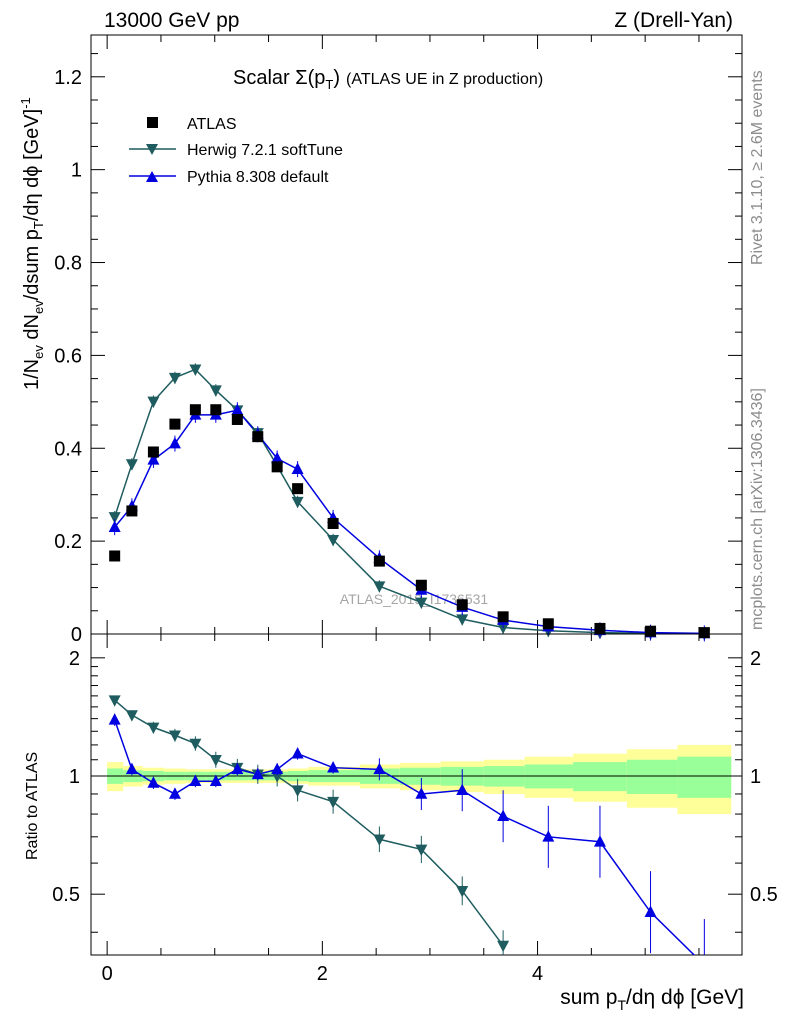  What do you see at coordinates (755, 659) in the screenshot?
I see `ratio-y-tick-label-right: 2` at bounding box center [755, 659].